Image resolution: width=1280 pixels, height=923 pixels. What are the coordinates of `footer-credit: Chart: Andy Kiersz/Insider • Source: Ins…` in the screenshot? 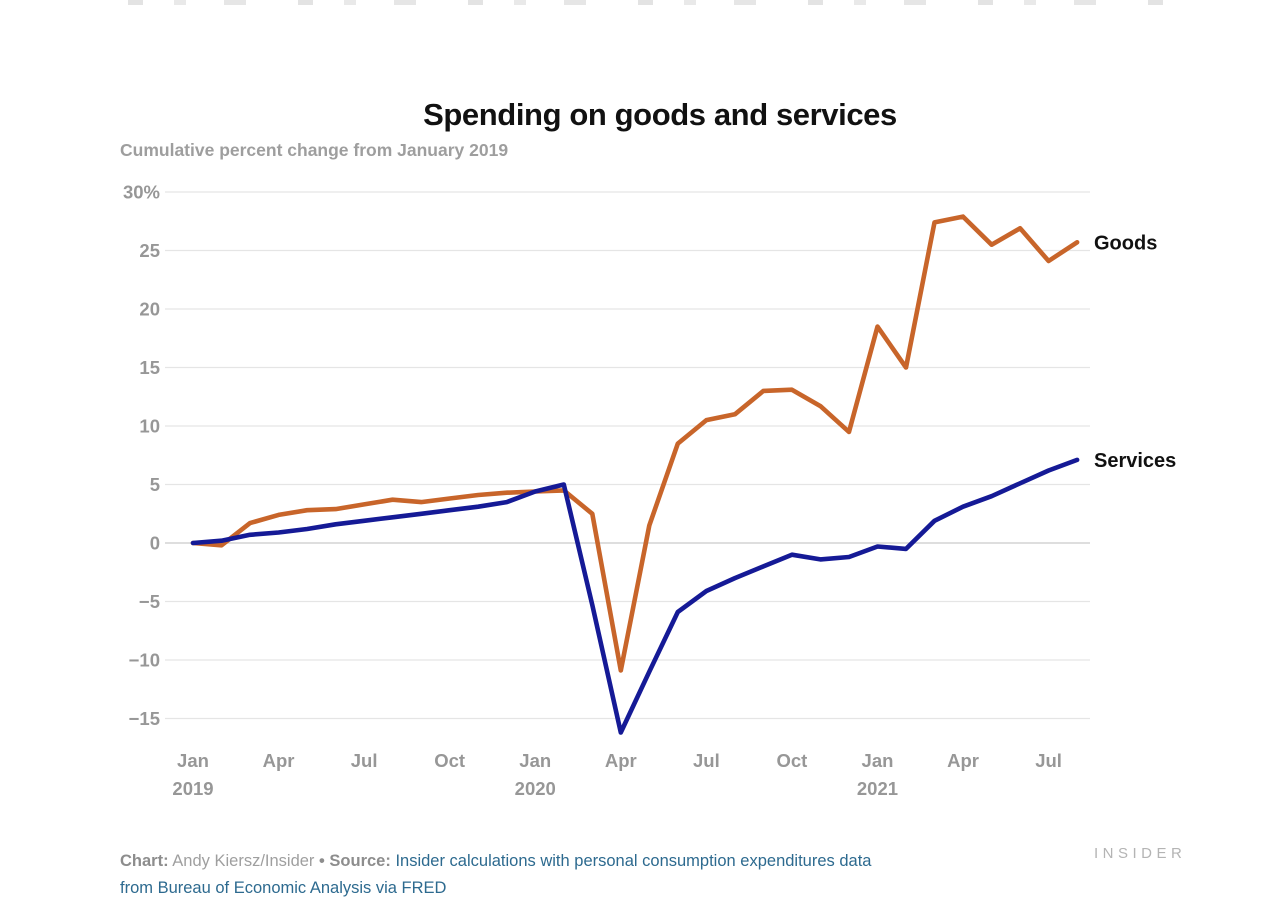 It's located at (590, 875).